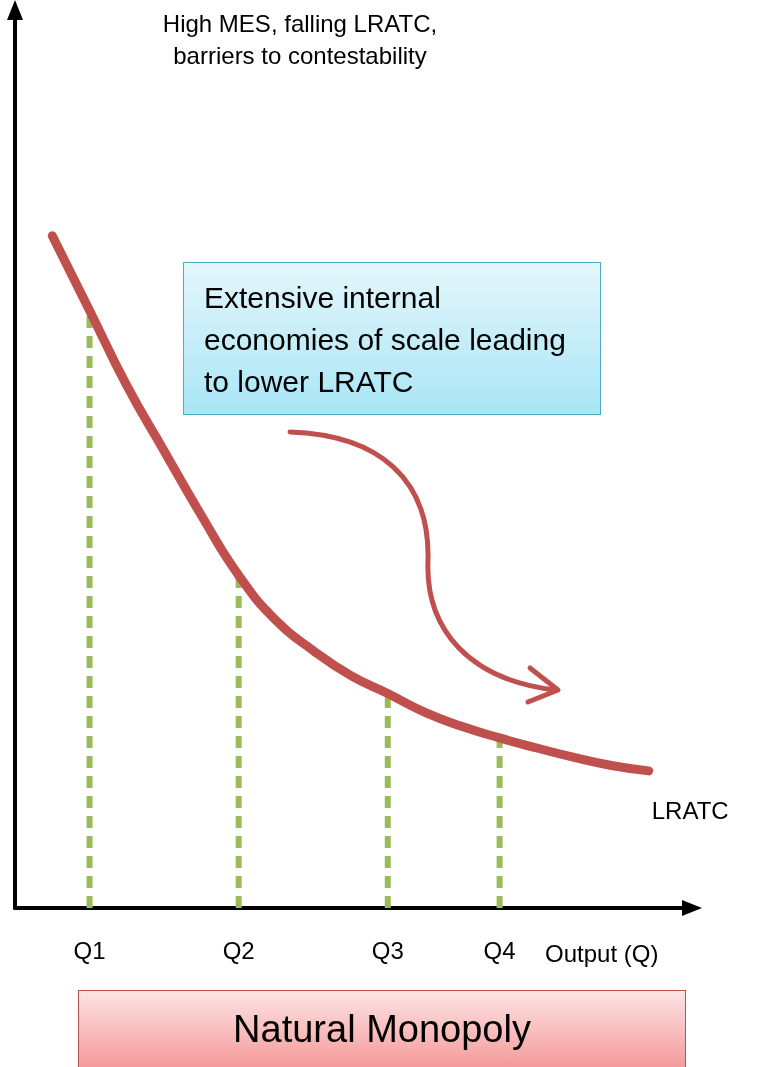  What do you see at coordinates (387, 950) in the screenshot?
I see `x-tick-label: Q3` at bounding box center [387, 950].